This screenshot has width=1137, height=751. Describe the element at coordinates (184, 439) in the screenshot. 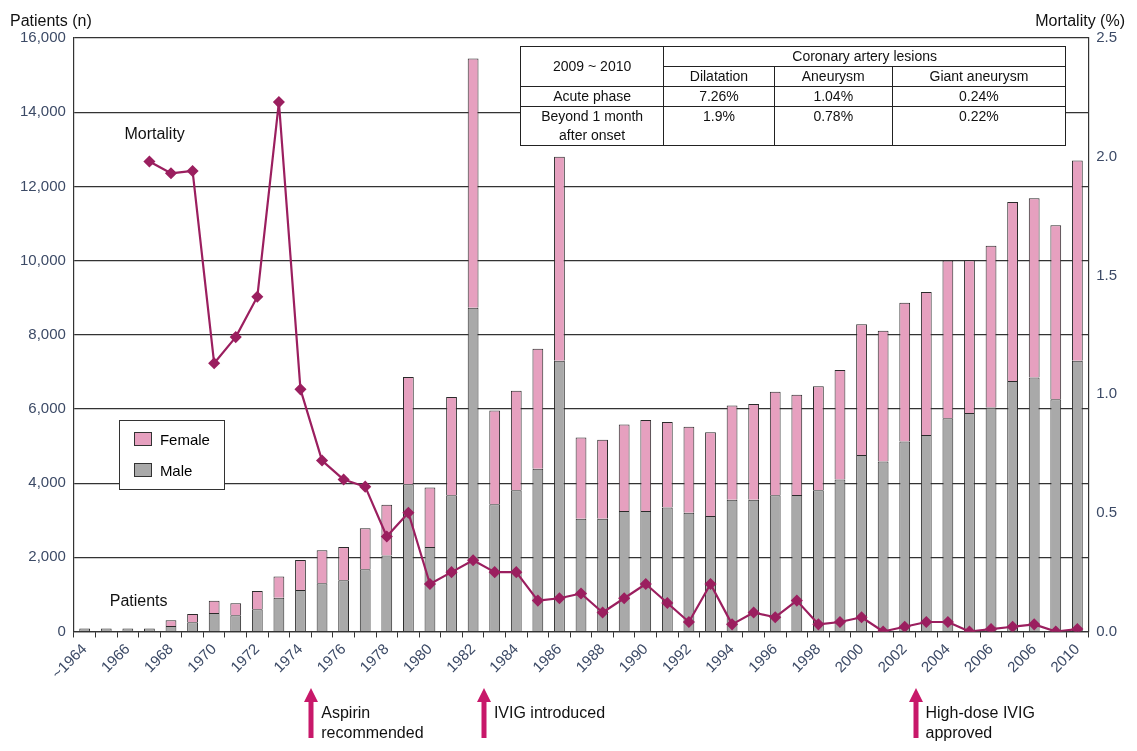

I see `legend-label: Female` at that location.